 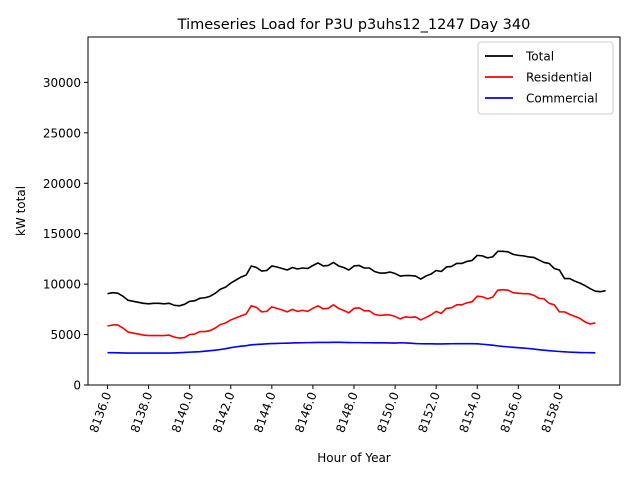 What do you see at coordinates (351, 313) in the screenshot?
I see `series-line-residential` at bounding box center [351, 313].